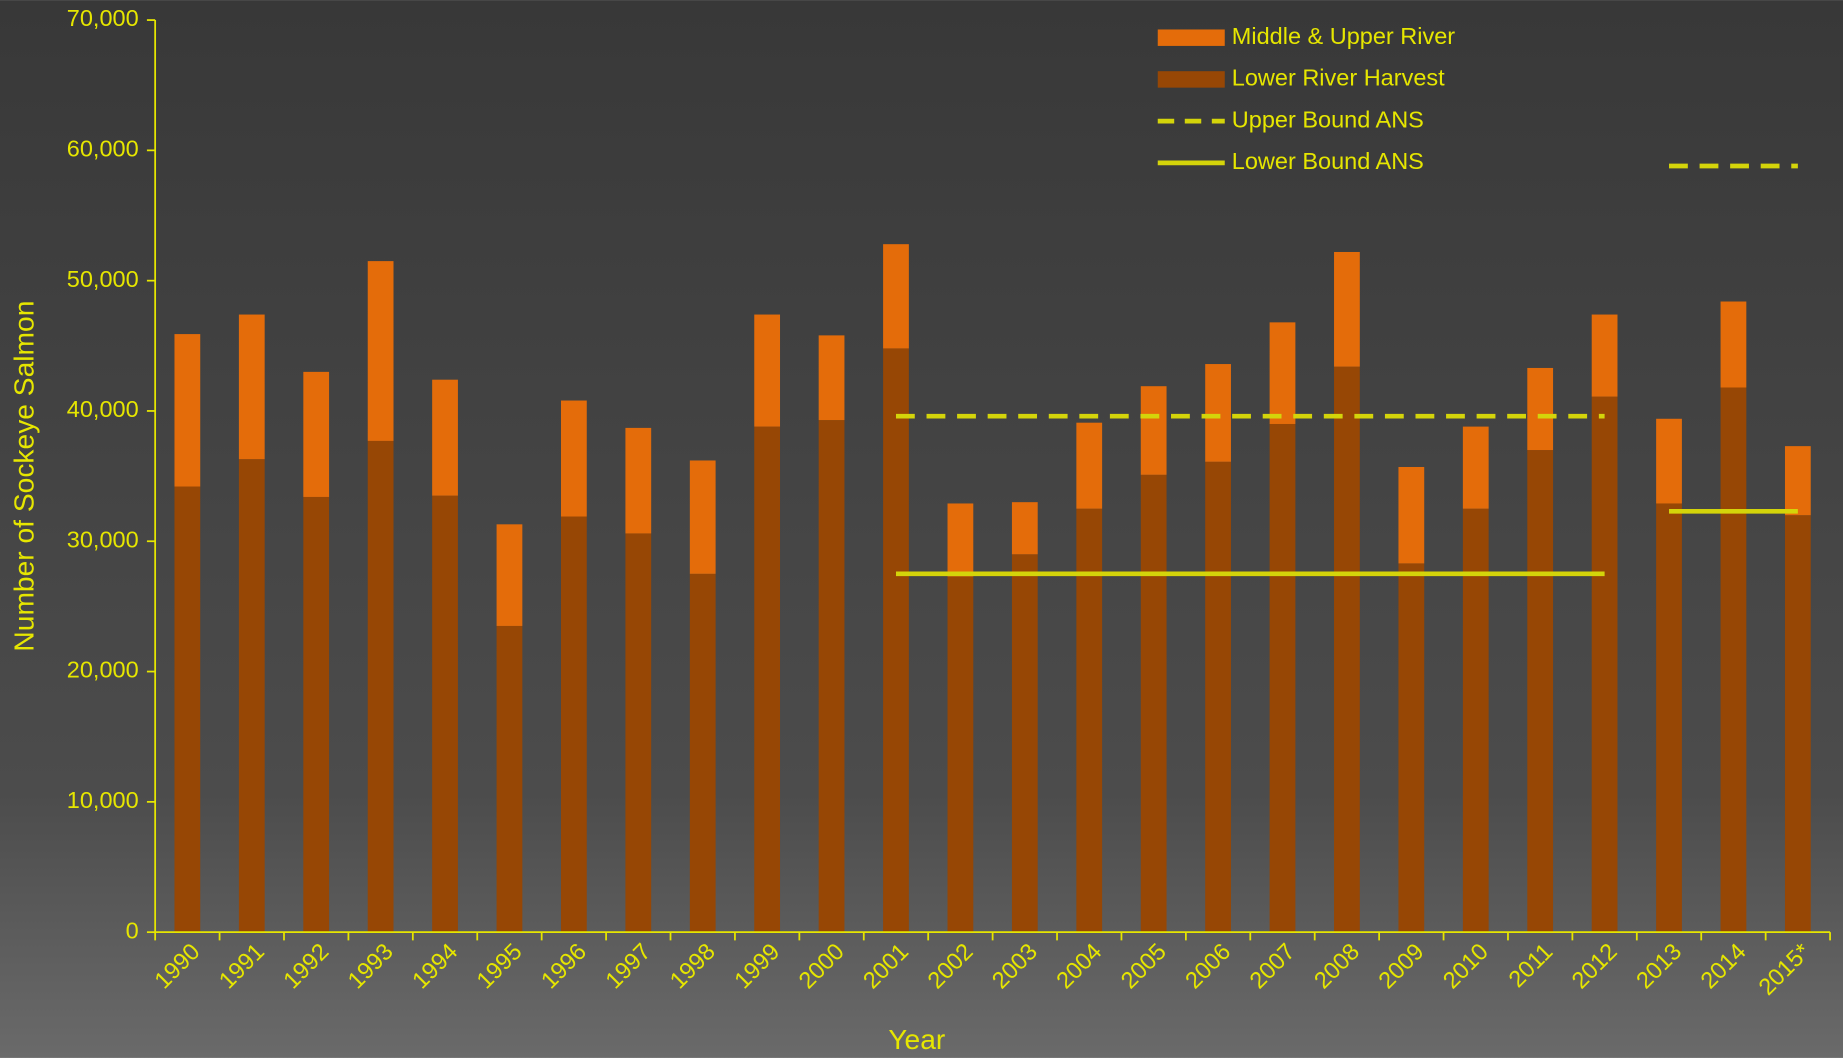 The height and width of the screenshot is (1058, 1843). Describe the element at coordinates (103, 279) in the screenshot. I see `y-tick-label: 50,000` at that location.